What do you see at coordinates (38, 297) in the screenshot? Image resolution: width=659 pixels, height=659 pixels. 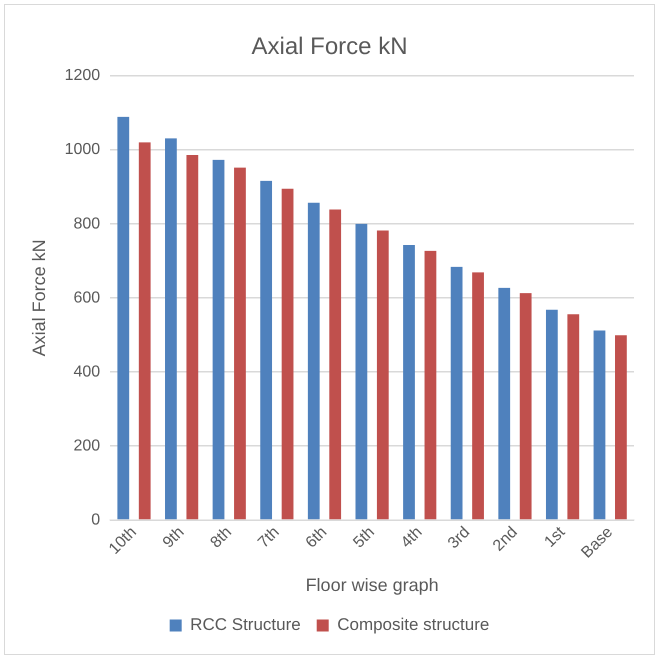 I see `y-axis-title: Axial Force kN` at bounding box center [38, 297].